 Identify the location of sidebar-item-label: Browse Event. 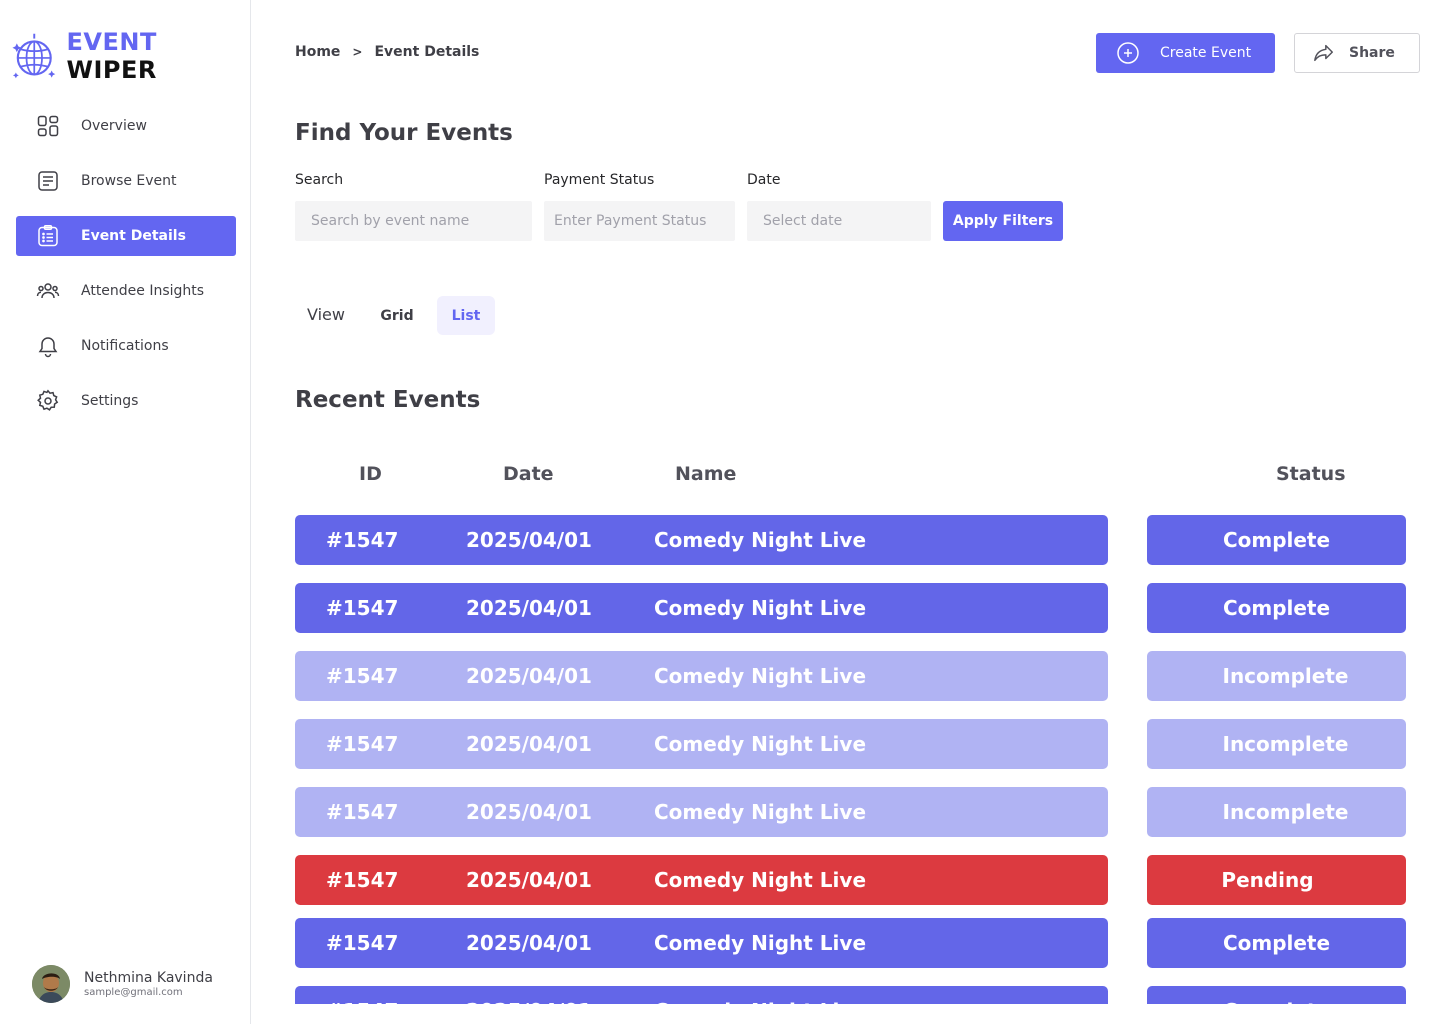
(129, 181).